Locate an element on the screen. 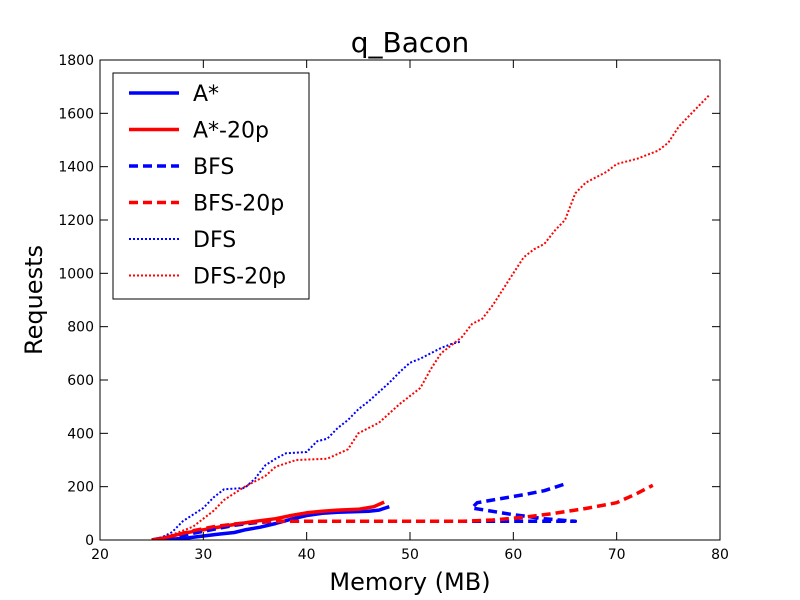  y-tick-label: 800 is located at coordinates (80, 328).